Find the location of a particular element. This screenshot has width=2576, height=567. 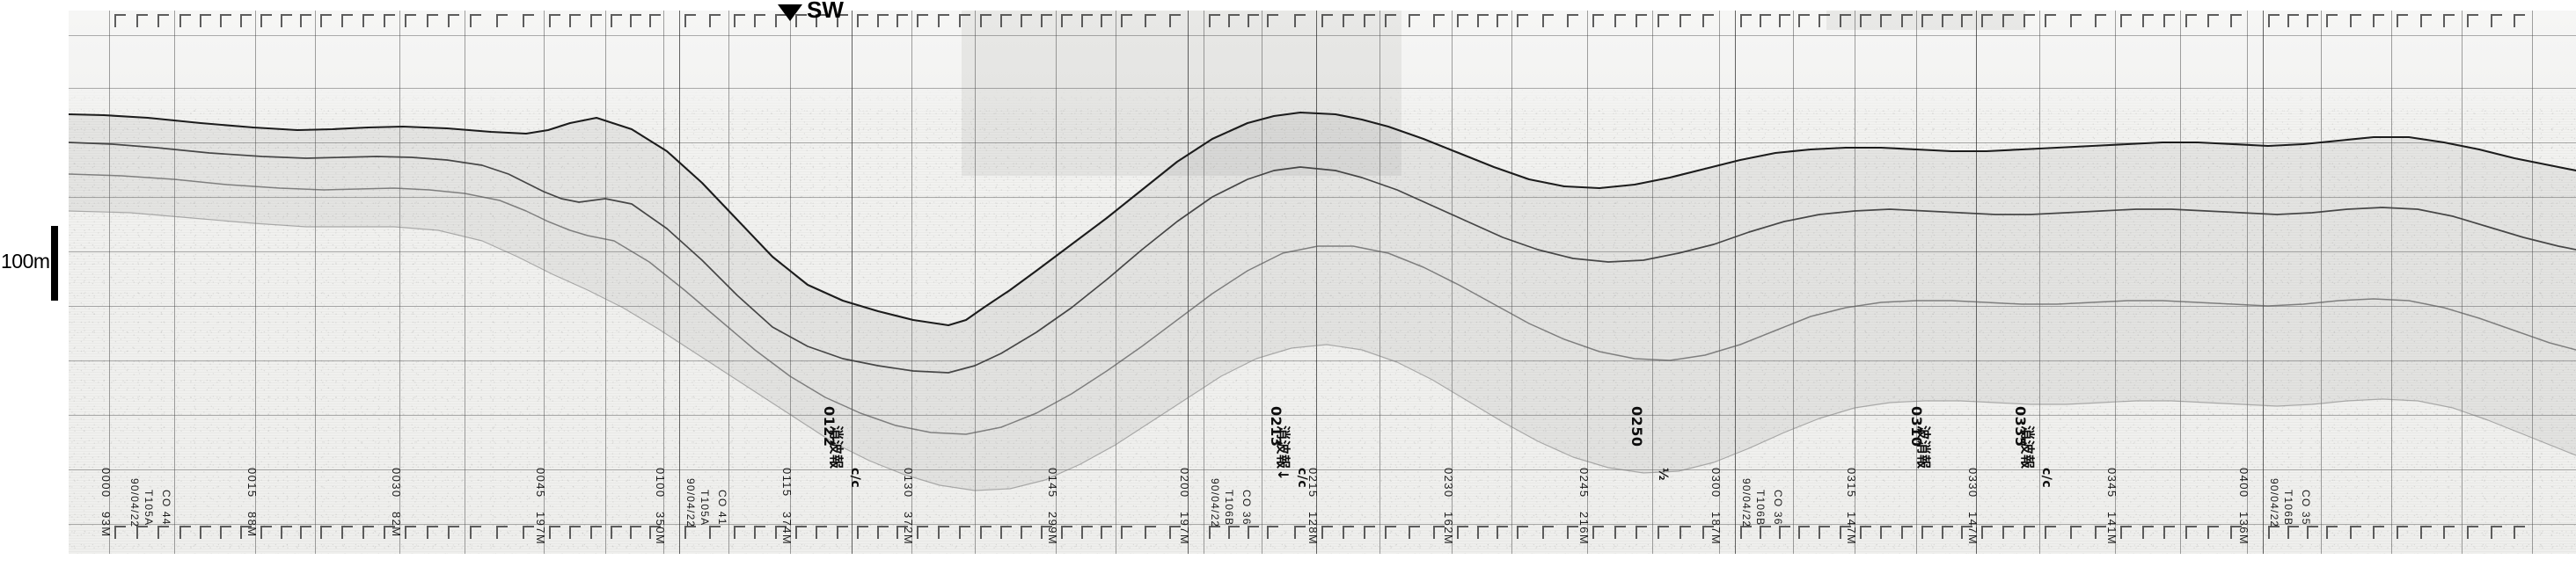

depth-value-label: 162M is located at coordinates (1448, 529).